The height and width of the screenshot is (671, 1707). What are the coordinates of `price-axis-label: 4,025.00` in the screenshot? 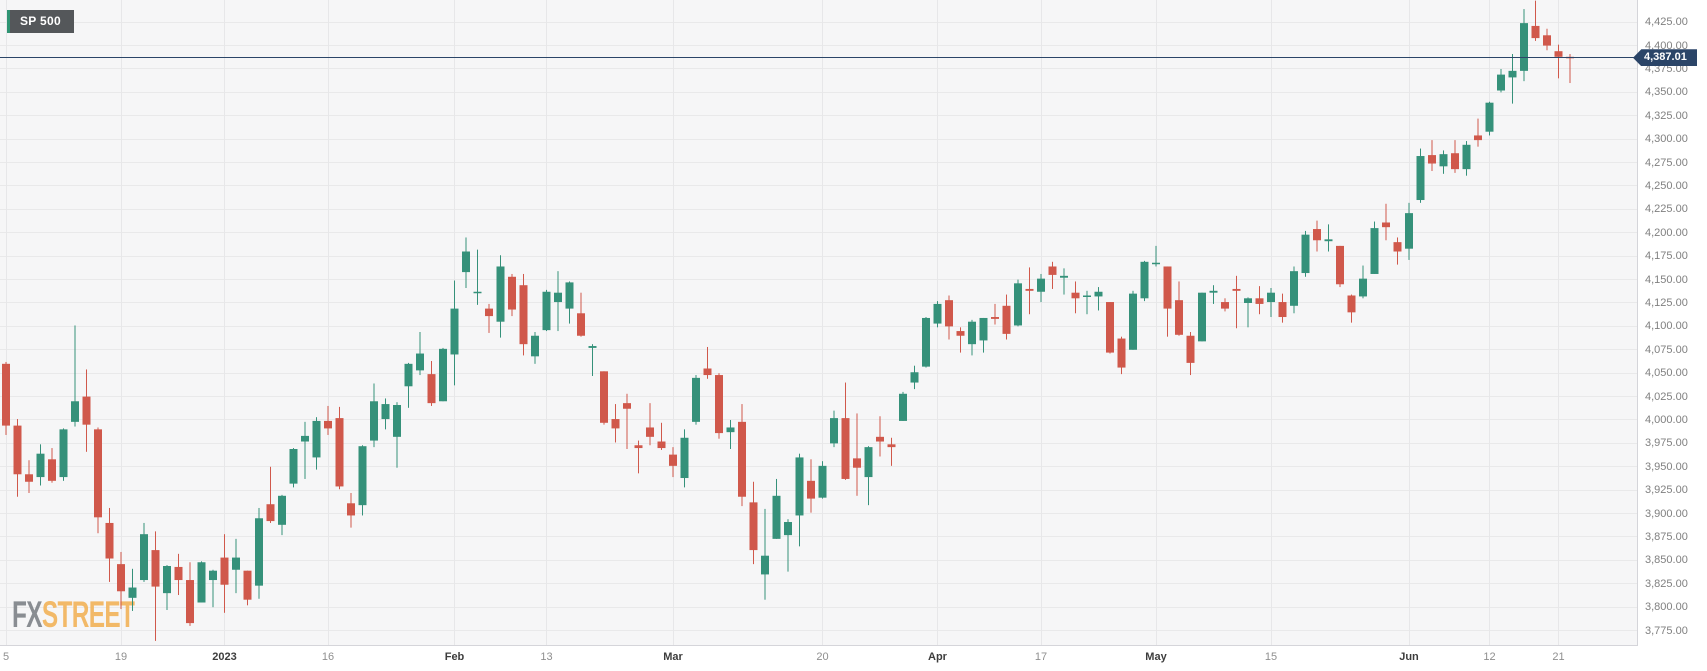 It's located at (1666, 396).